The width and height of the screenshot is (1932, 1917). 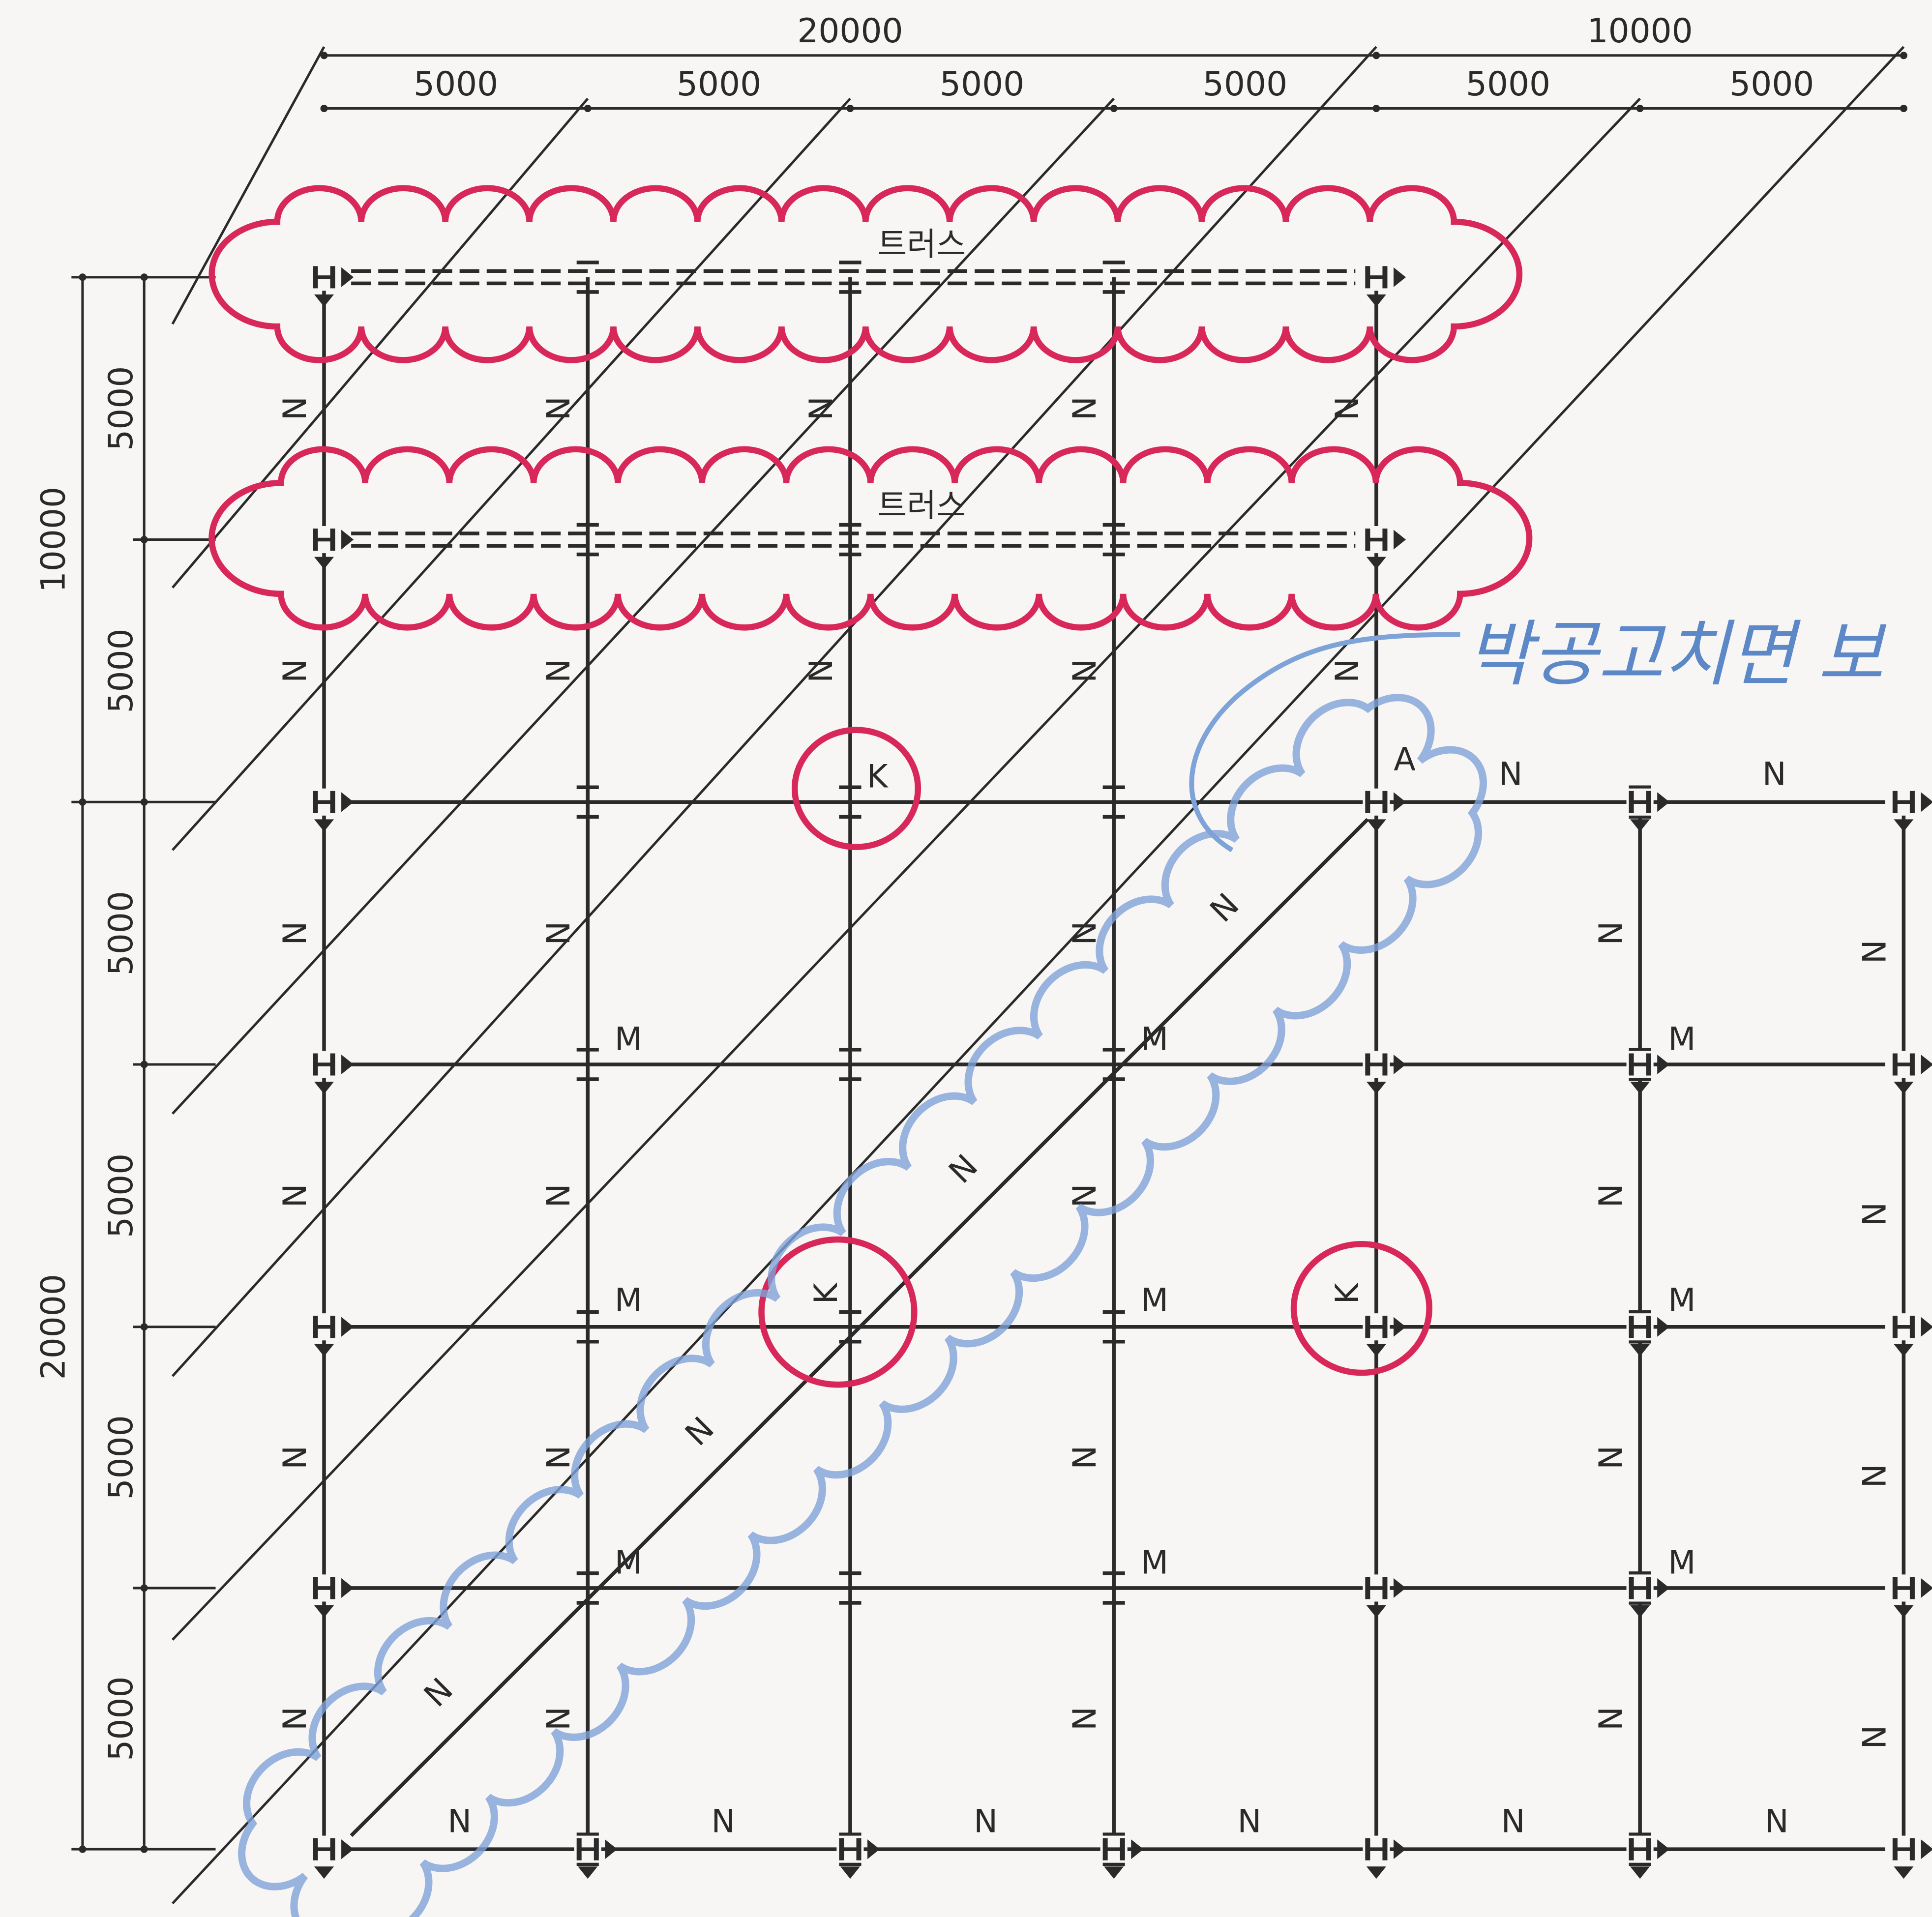 What do you see at coordinates (865, 274) in the screenshot?
I see `red-cloud` at bounding box center [865, 274].